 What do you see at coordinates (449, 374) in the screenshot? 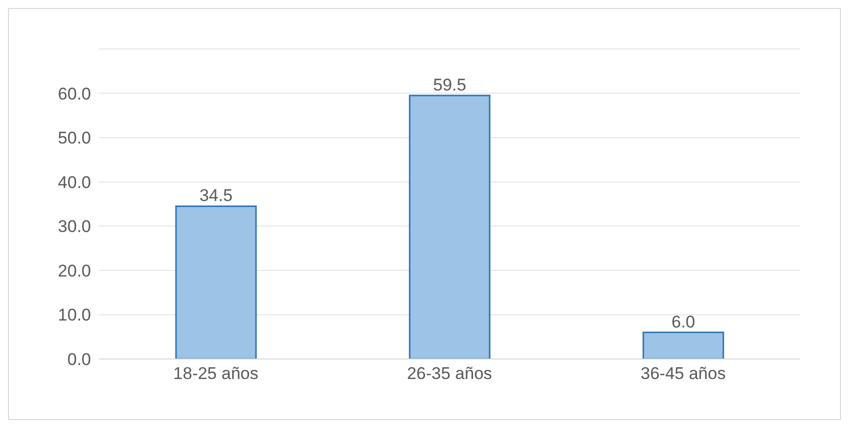
I see `x-tick-label: 26-35 años` at bounding box center [449, 374].